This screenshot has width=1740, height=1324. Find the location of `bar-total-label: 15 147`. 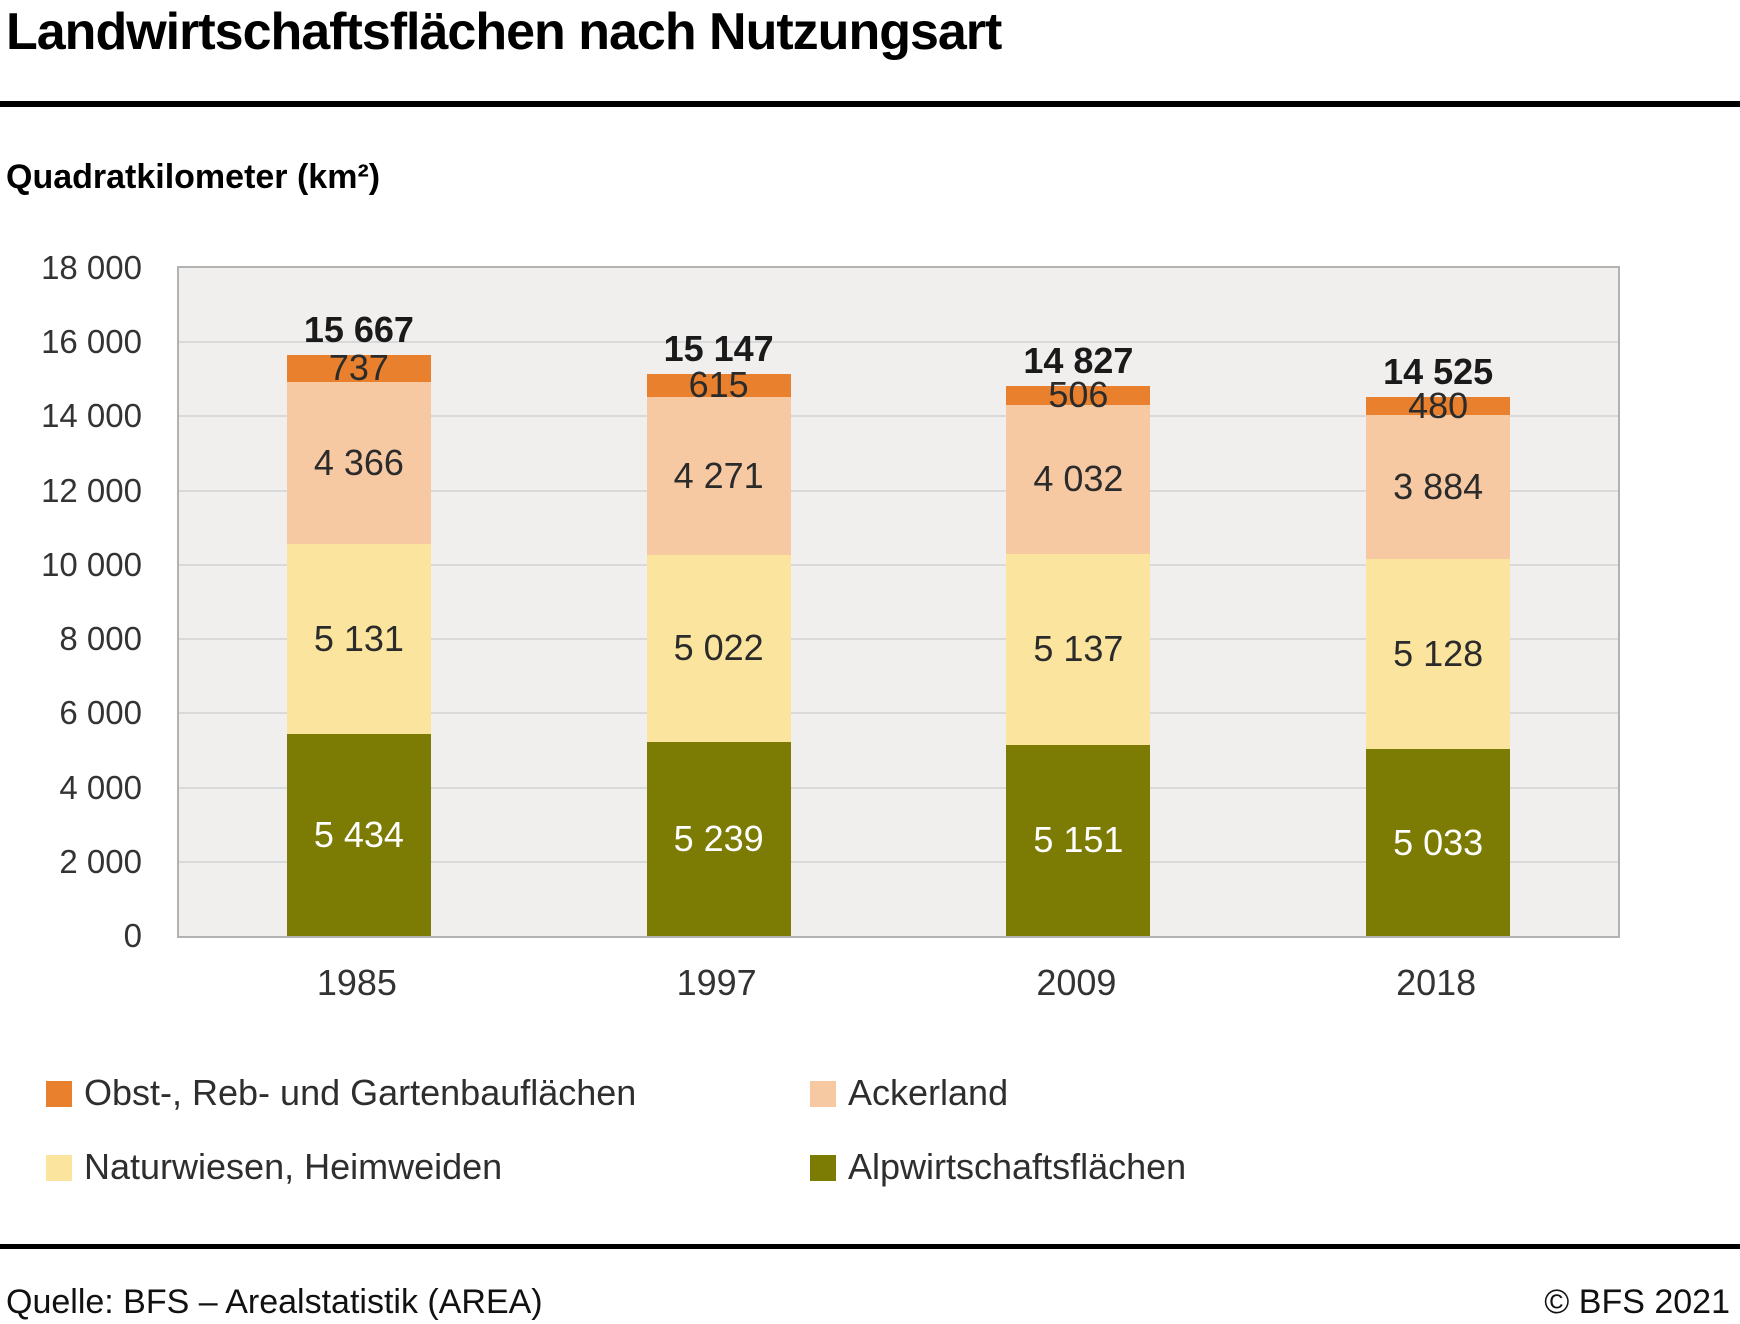

bar-total-label: 15 147 is located at coordinates (718, 348).